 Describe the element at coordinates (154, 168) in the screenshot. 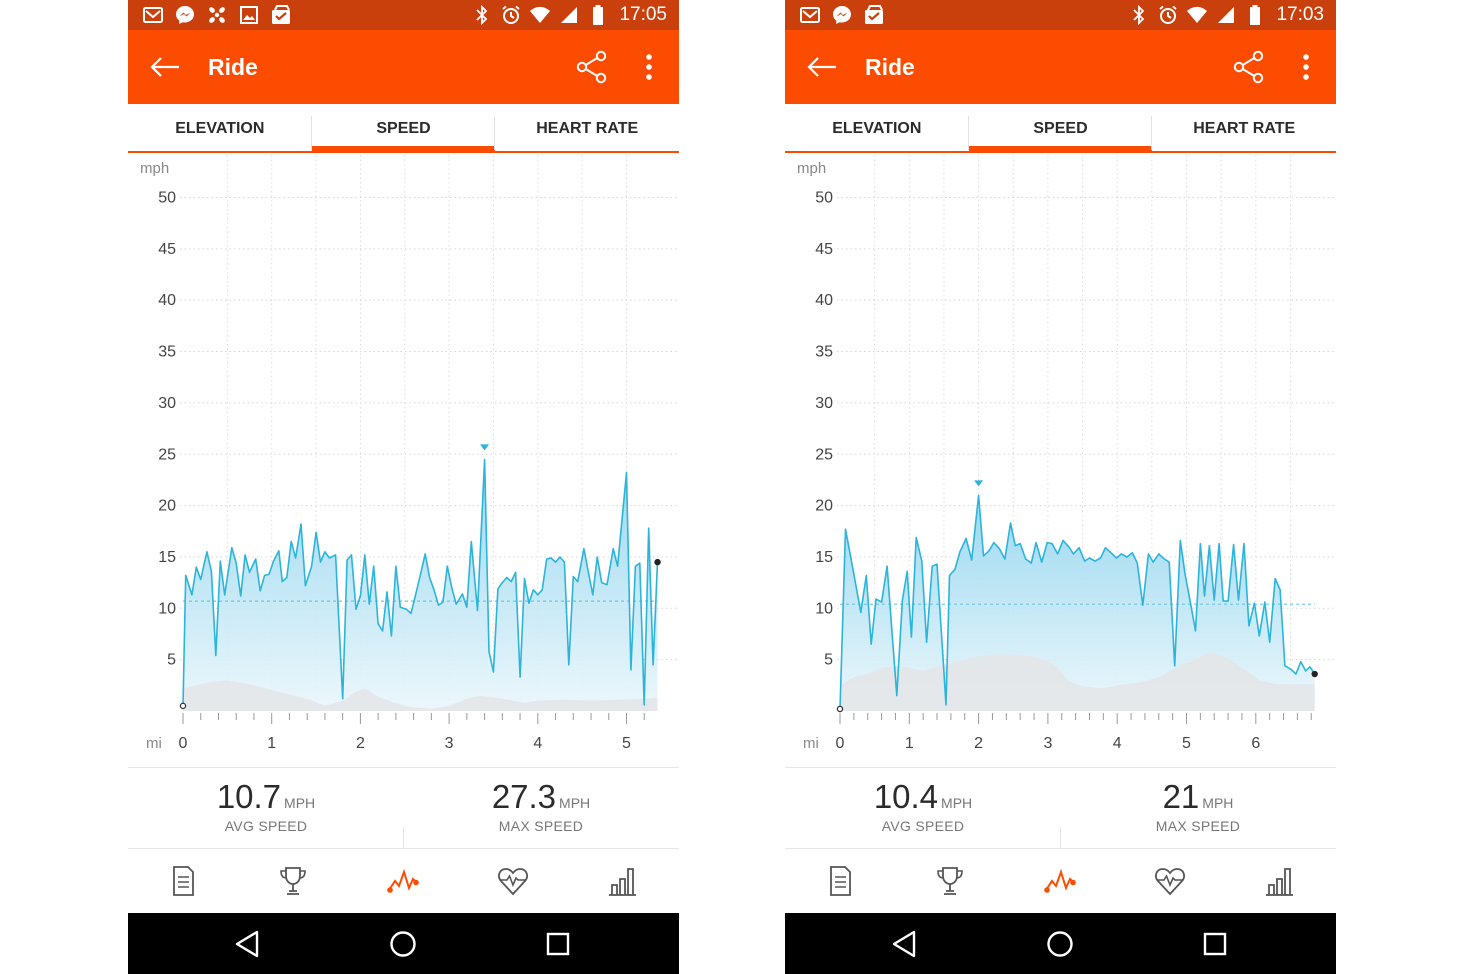

I see `y-axis-unit: mph` at that location.